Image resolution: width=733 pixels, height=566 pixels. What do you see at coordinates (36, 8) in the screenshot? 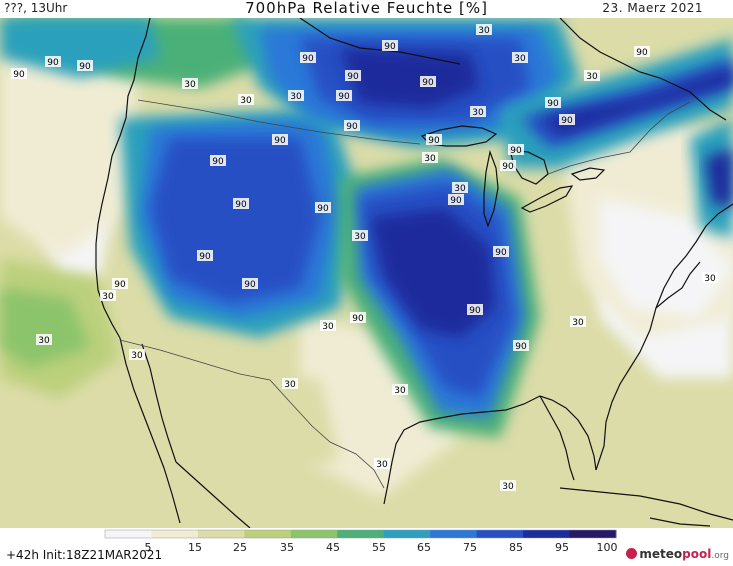
I see `forecast-time-label: ???, 13Uhr` at bounding box center [36, 8].